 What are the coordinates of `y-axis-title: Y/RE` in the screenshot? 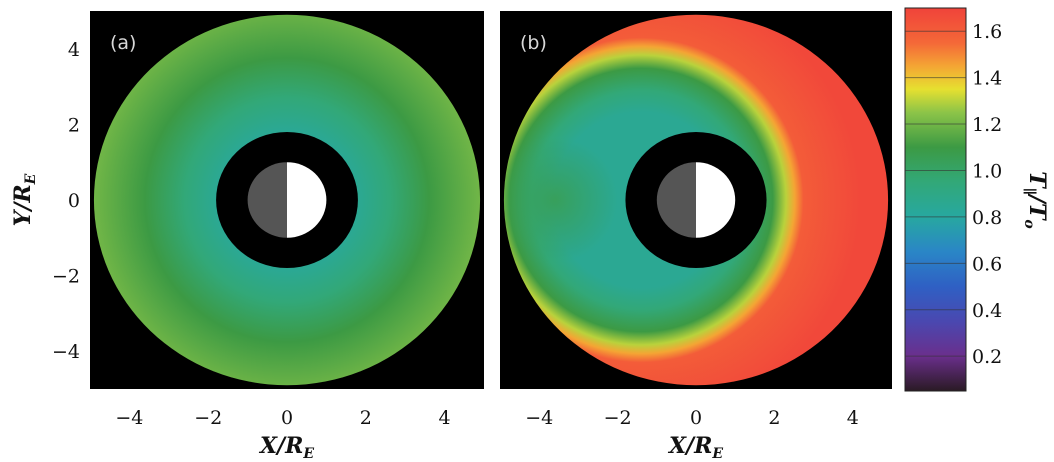 It's located at (24, 199).